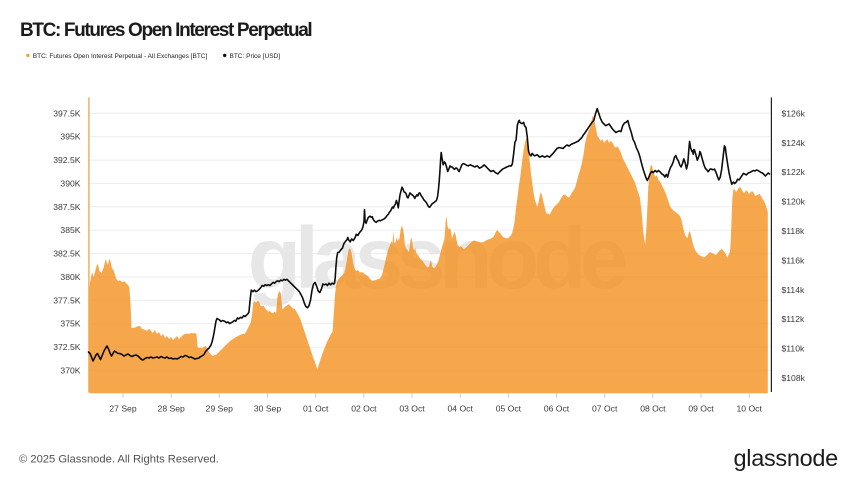 The width and height of the screenshot is (860, 484). What do you see at coordinates (267, 409) in the screenshot?
I see `svg-text: 30 Sep` at bounding box center [267, 409].